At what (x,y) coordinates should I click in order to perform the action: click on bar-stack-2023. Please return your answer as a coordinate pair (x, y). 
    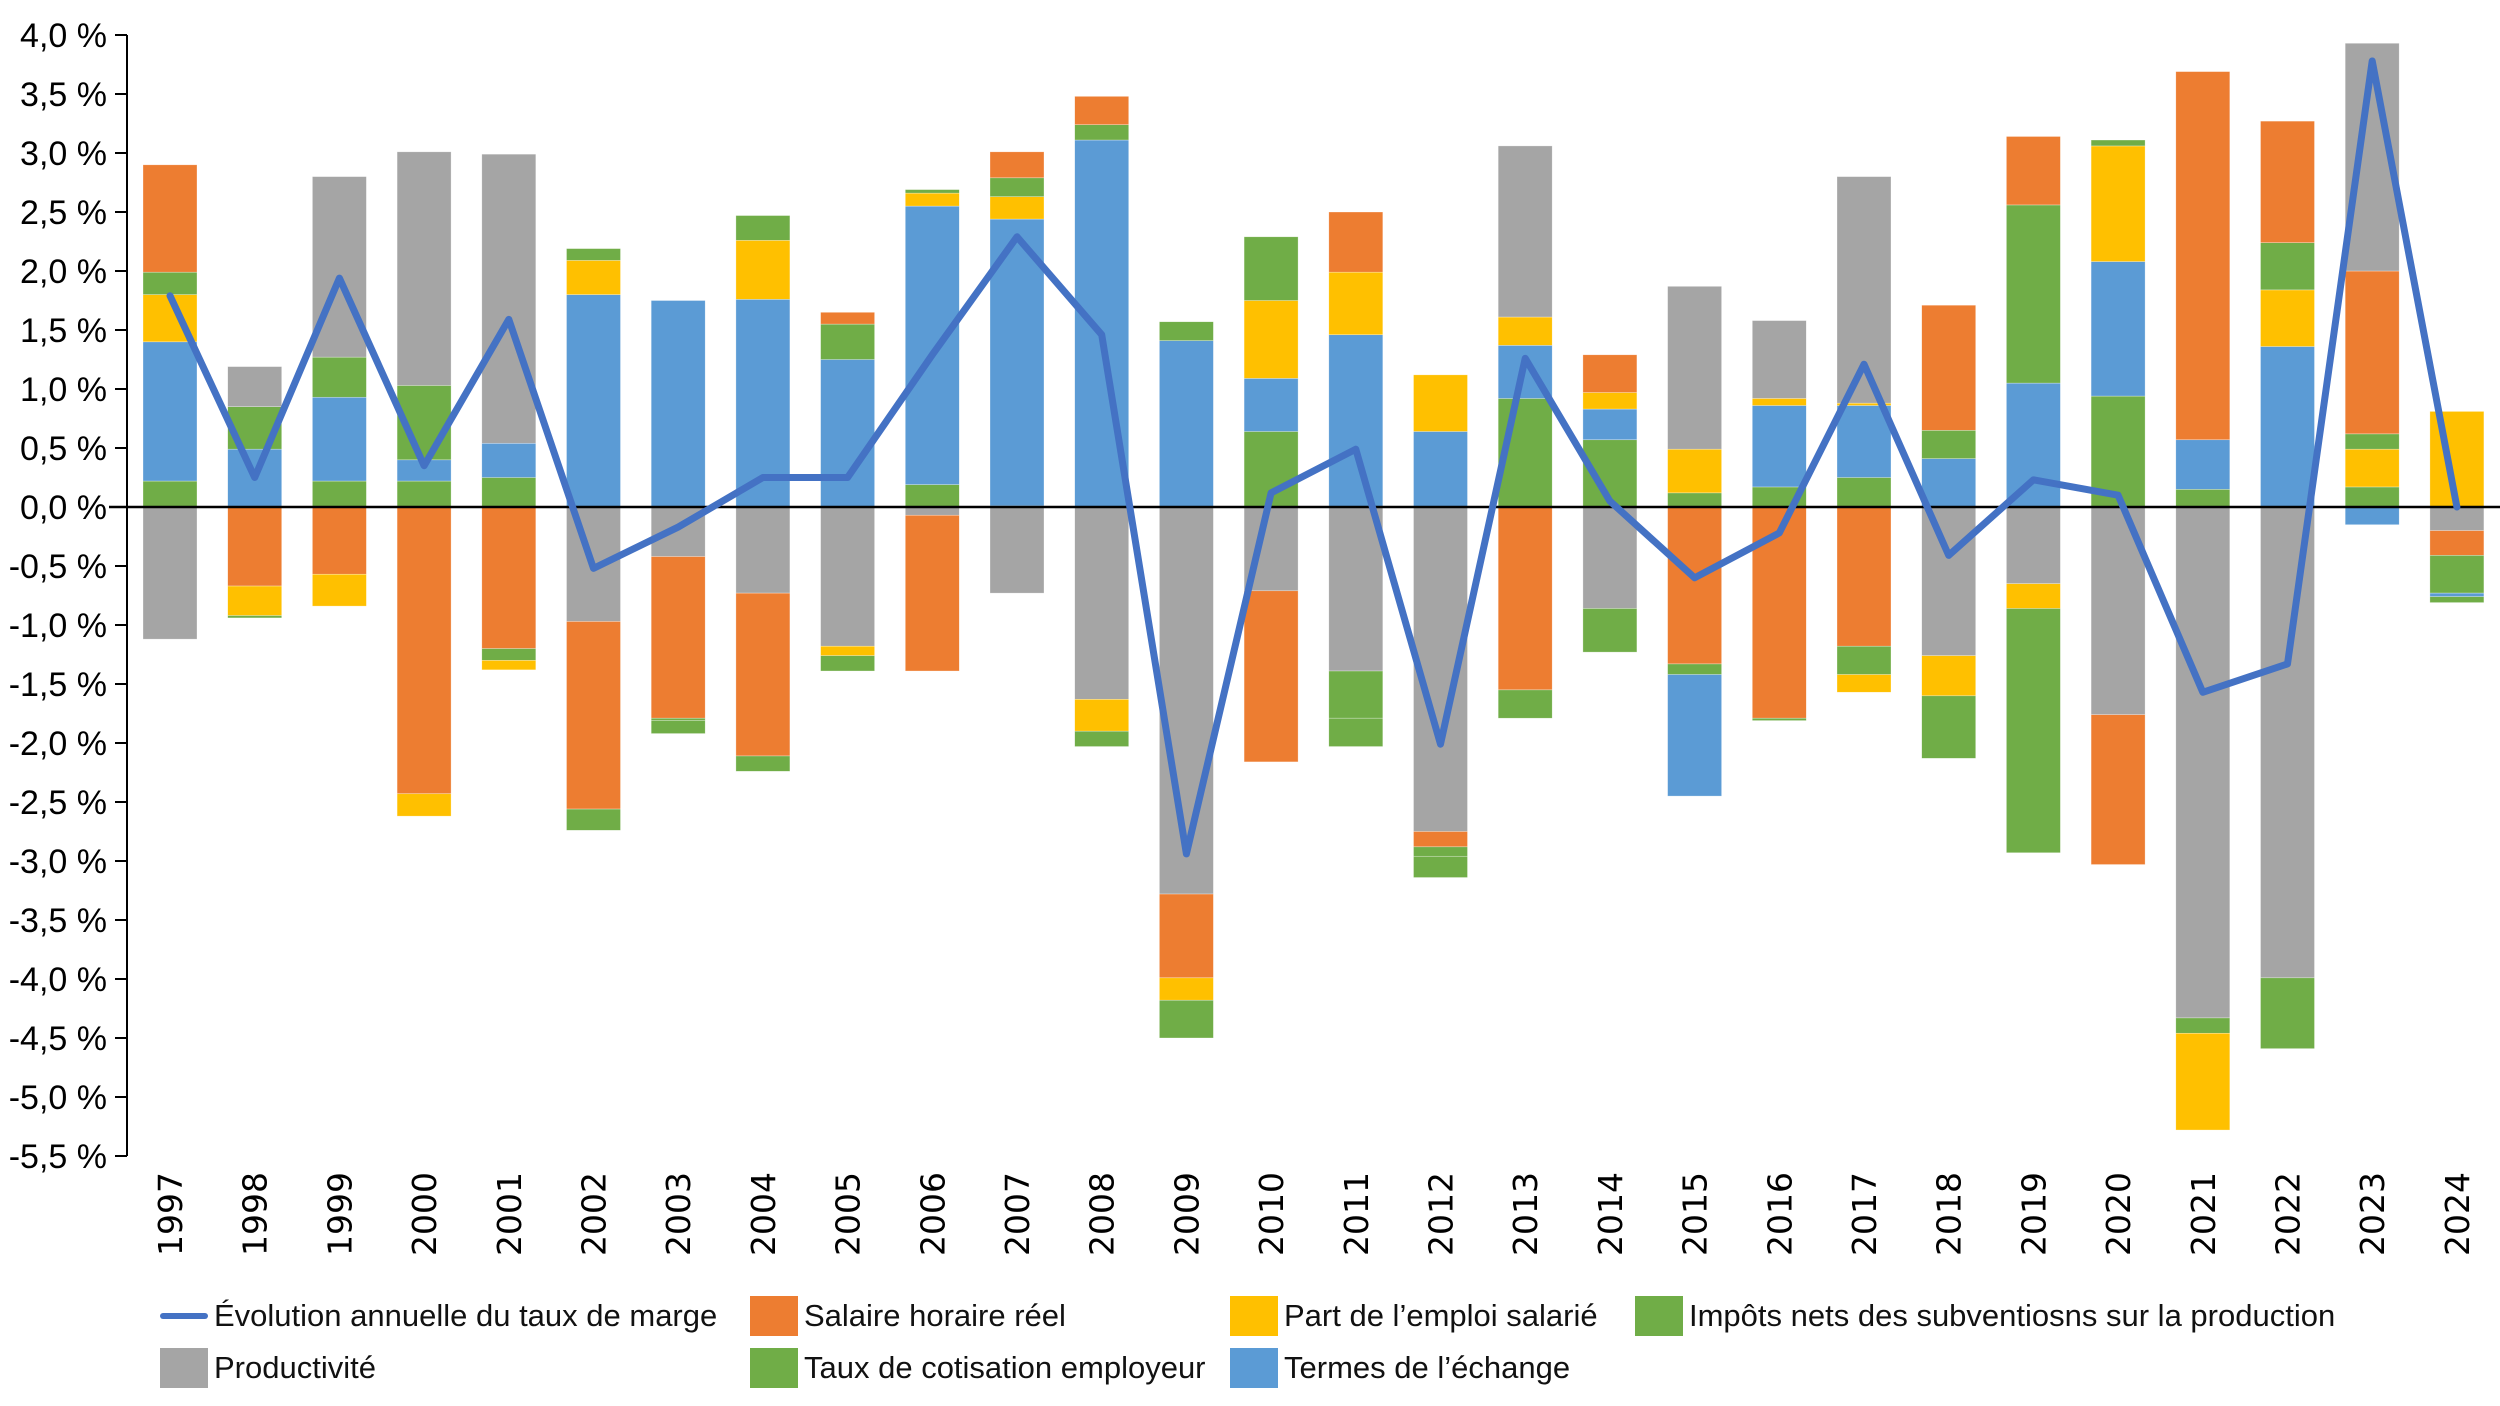
    Looking at the image, I should click on (2372, 284).